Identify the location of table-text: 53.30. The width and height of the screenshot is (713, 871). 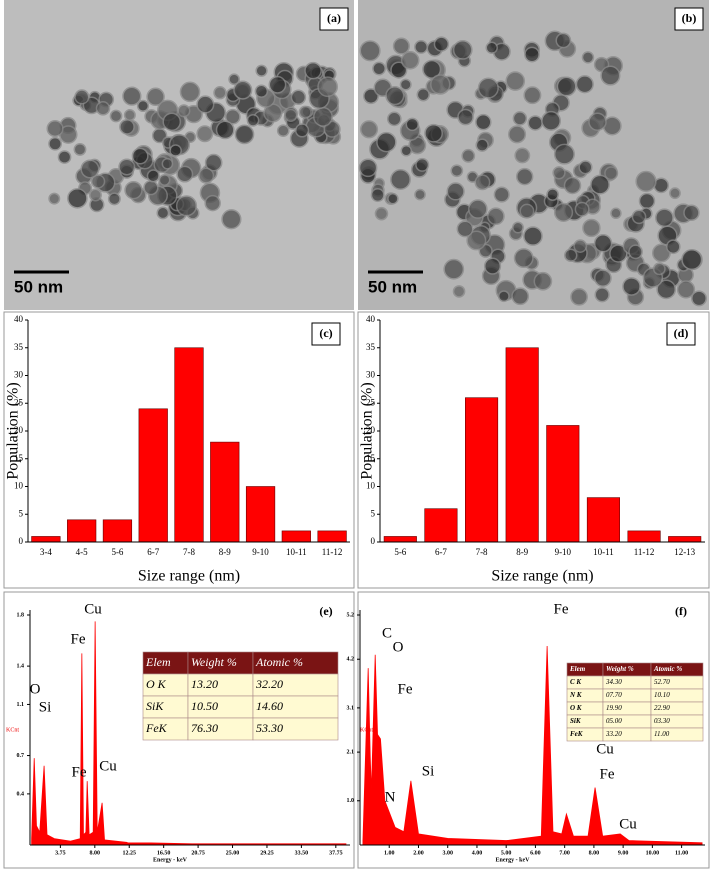
(269, 728).